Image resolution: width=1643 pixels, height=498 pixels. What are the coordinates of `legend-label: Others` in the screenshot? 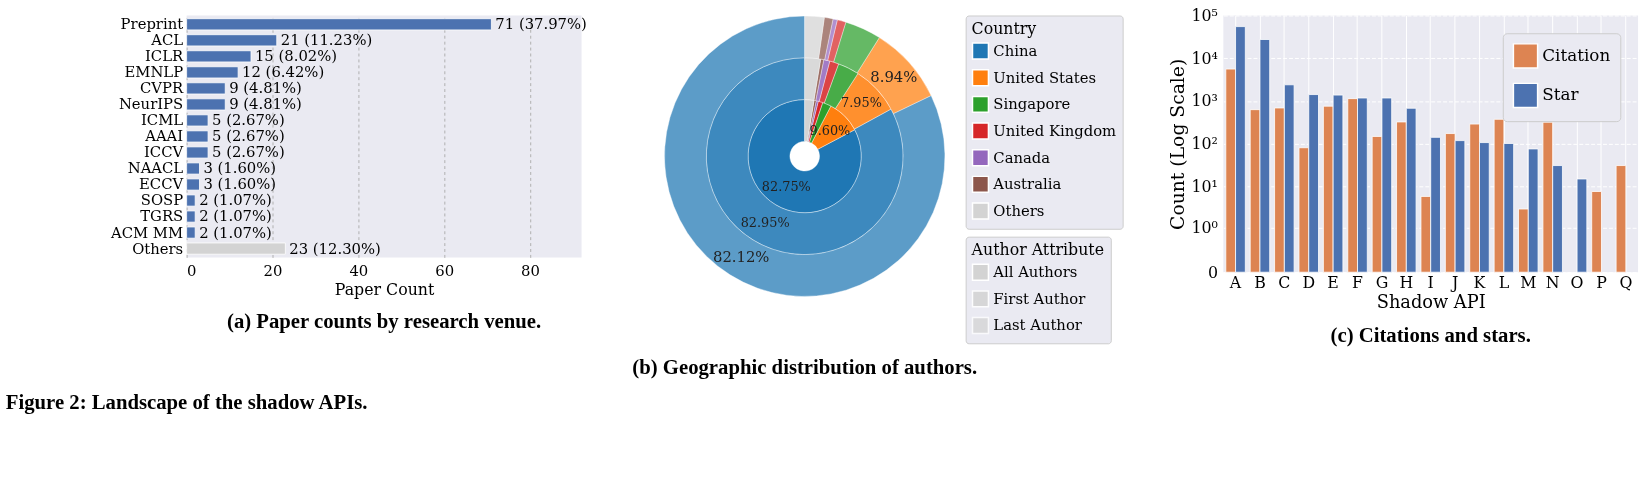 It's located at (1019, 210).